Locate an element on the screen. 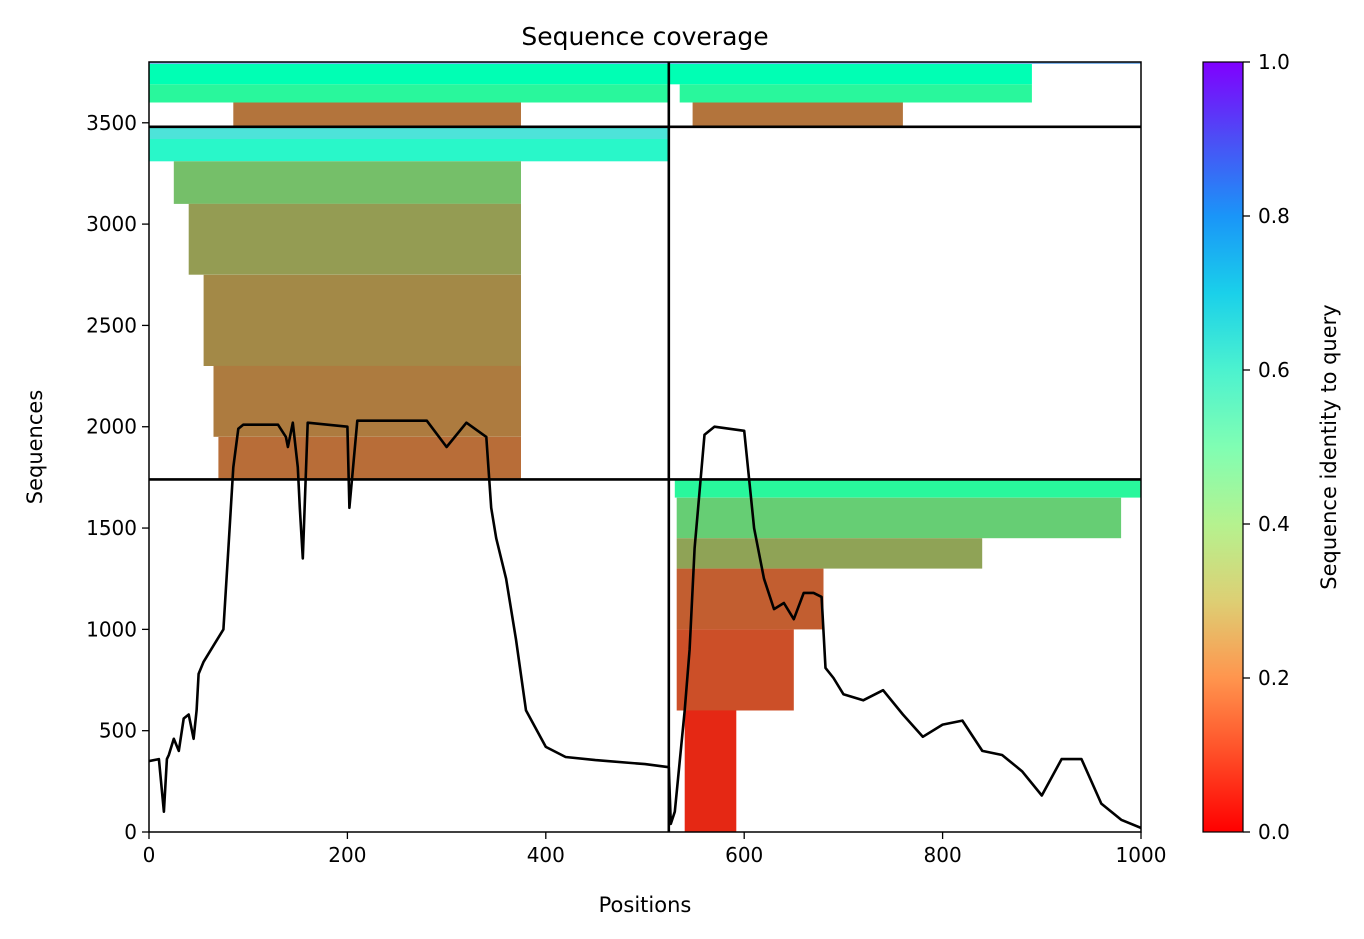 The image size is (1364, 939). colorbar is located at coordinates (1223, 447).